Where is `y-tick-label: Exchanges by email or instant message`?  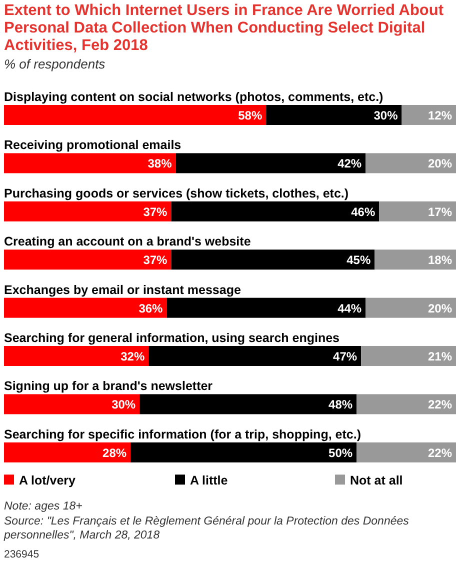 y-tick-label: Exchanges by email or instant message is located at coordinates (122, 289).